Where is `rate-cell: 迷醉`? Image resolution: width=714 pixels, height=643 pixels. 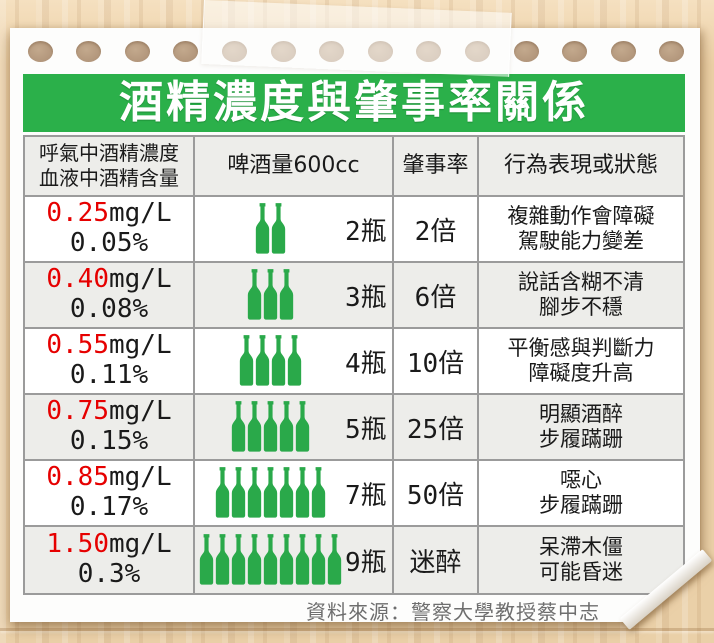 rate-cell: 迷醉 is located at coordinates (436, 560).